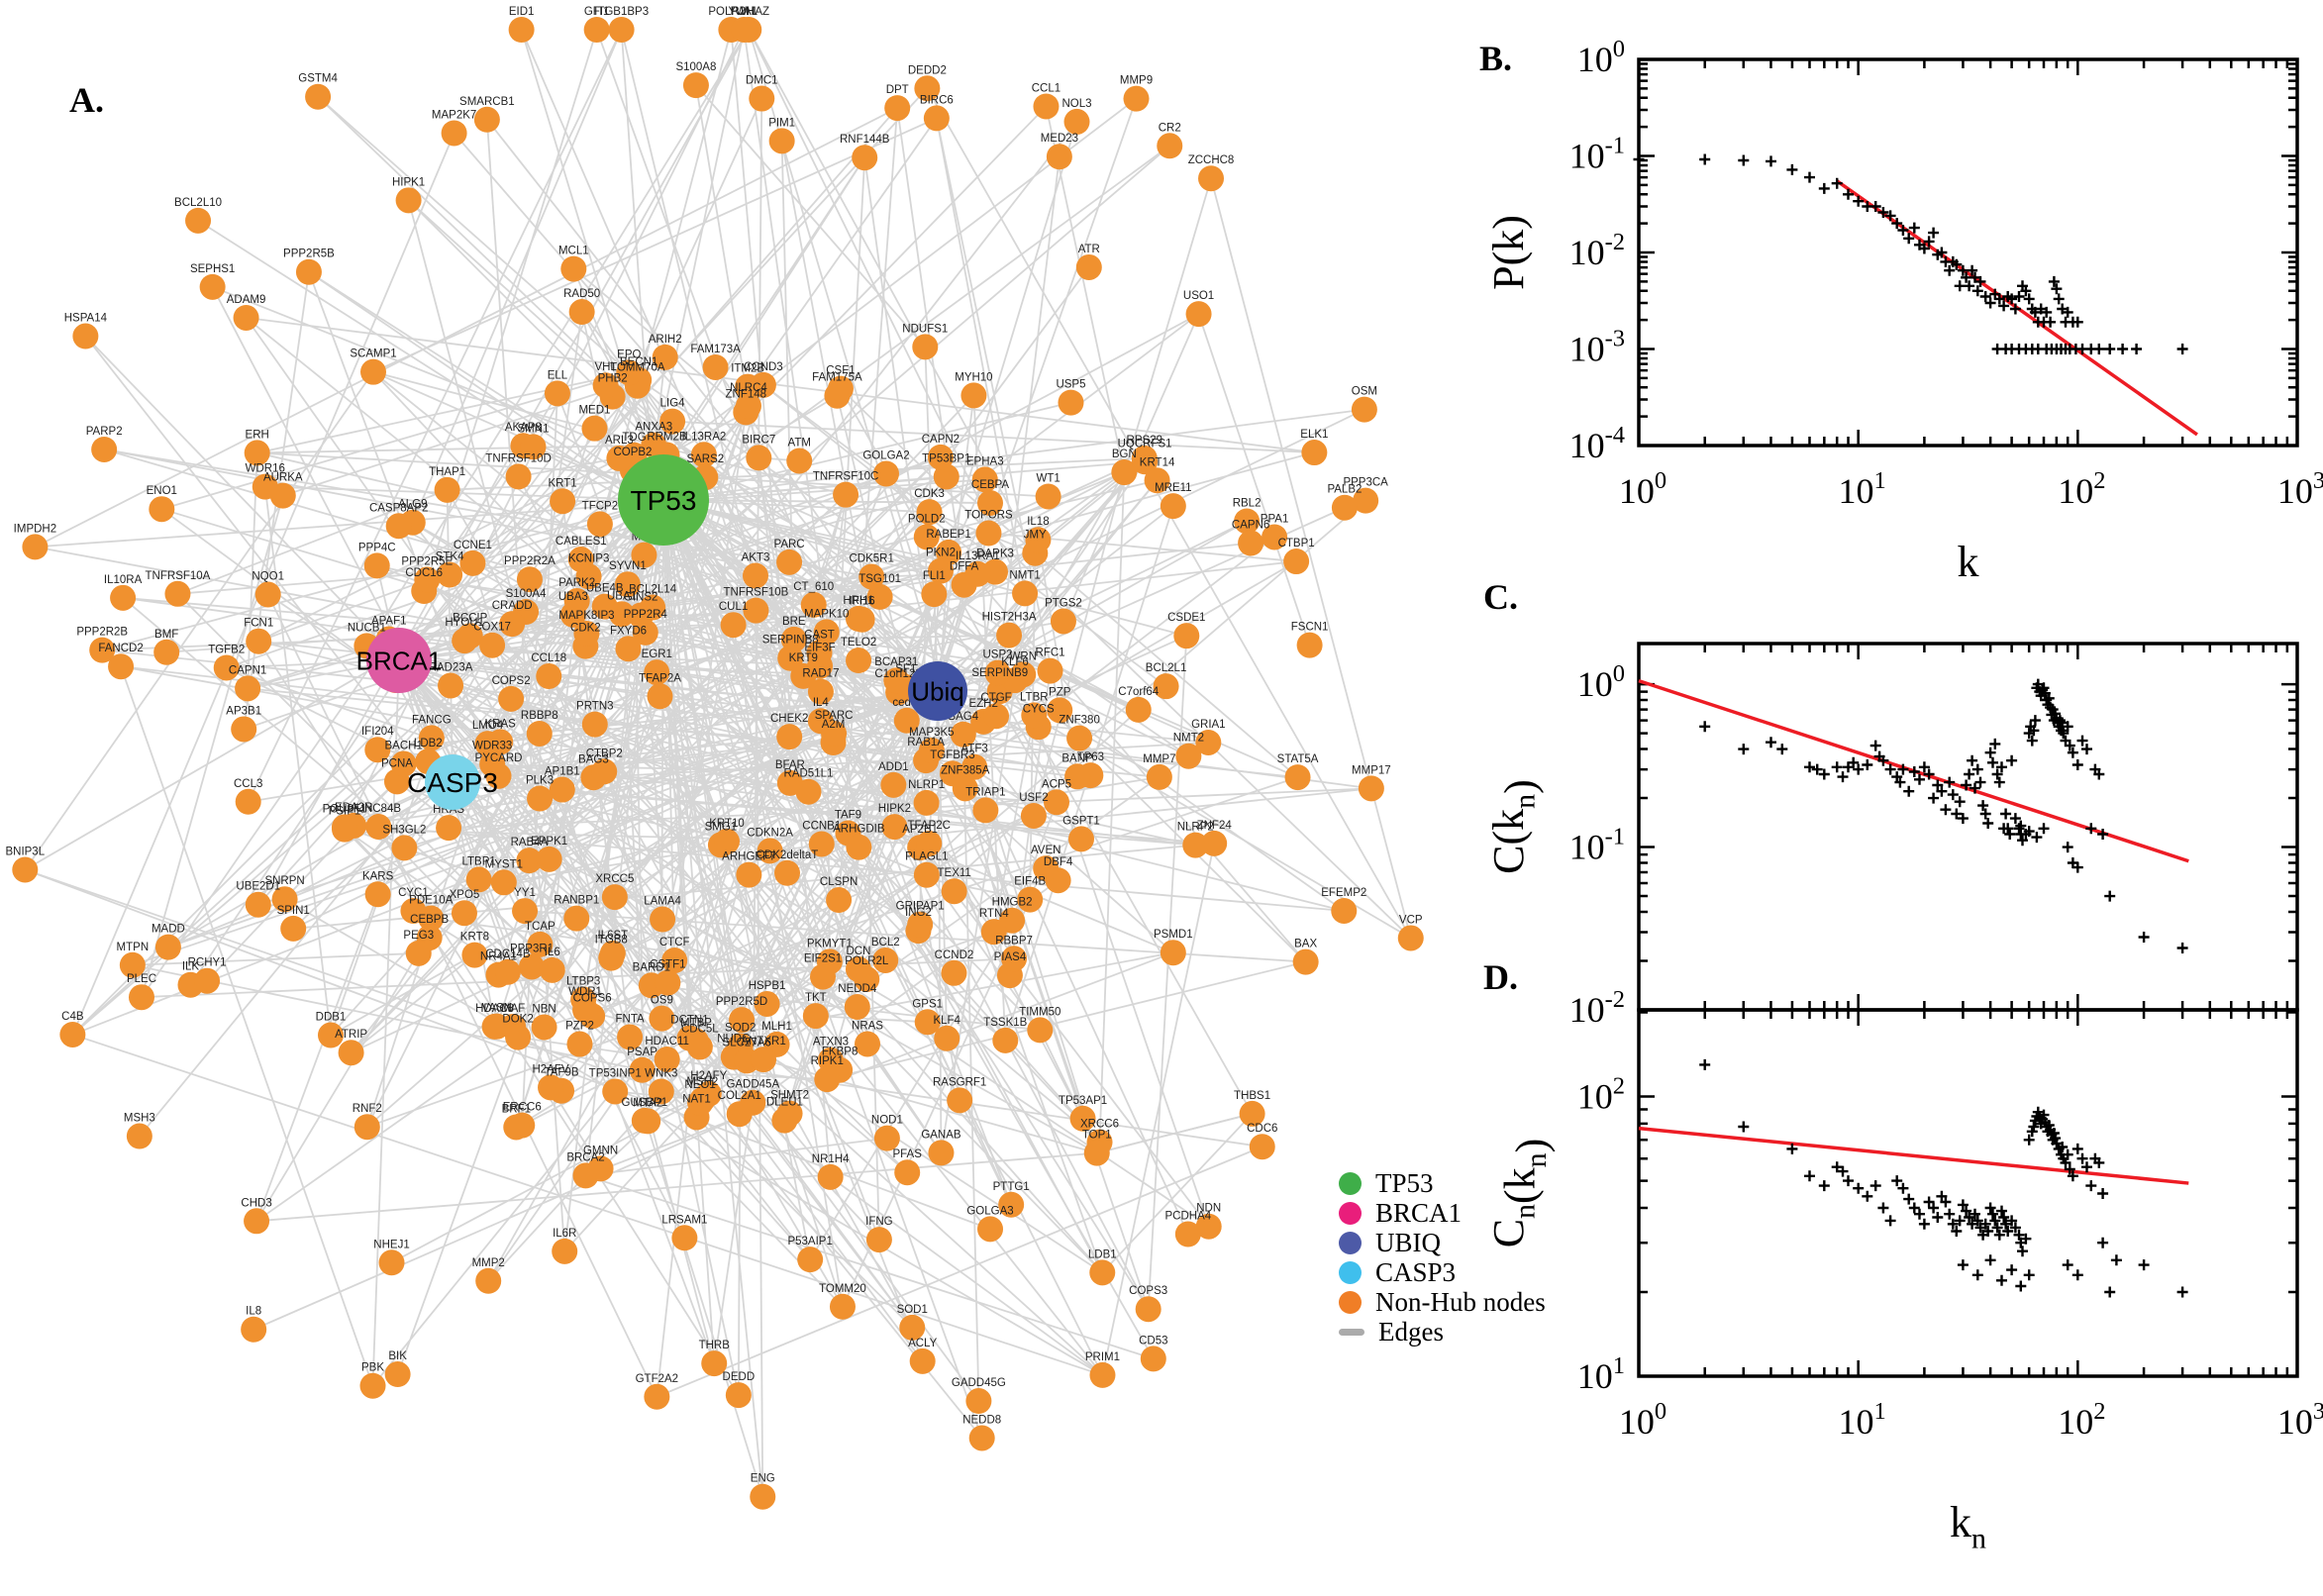 The height and width of the screenshot is (1596, 2323). Describe the element at coordinates (985, 461) in the screenshot. I see `network-node-label: EPHA3` at that location.